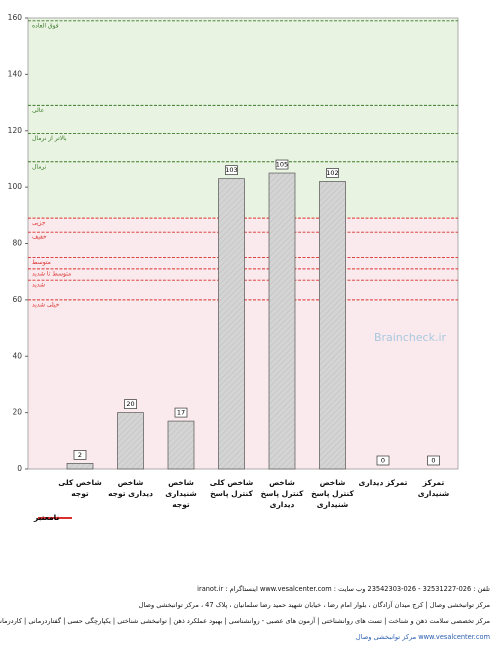  Describe the element at coordinates (19, 468) in the screenshot. I see `y-tick-label: 0` at that location.